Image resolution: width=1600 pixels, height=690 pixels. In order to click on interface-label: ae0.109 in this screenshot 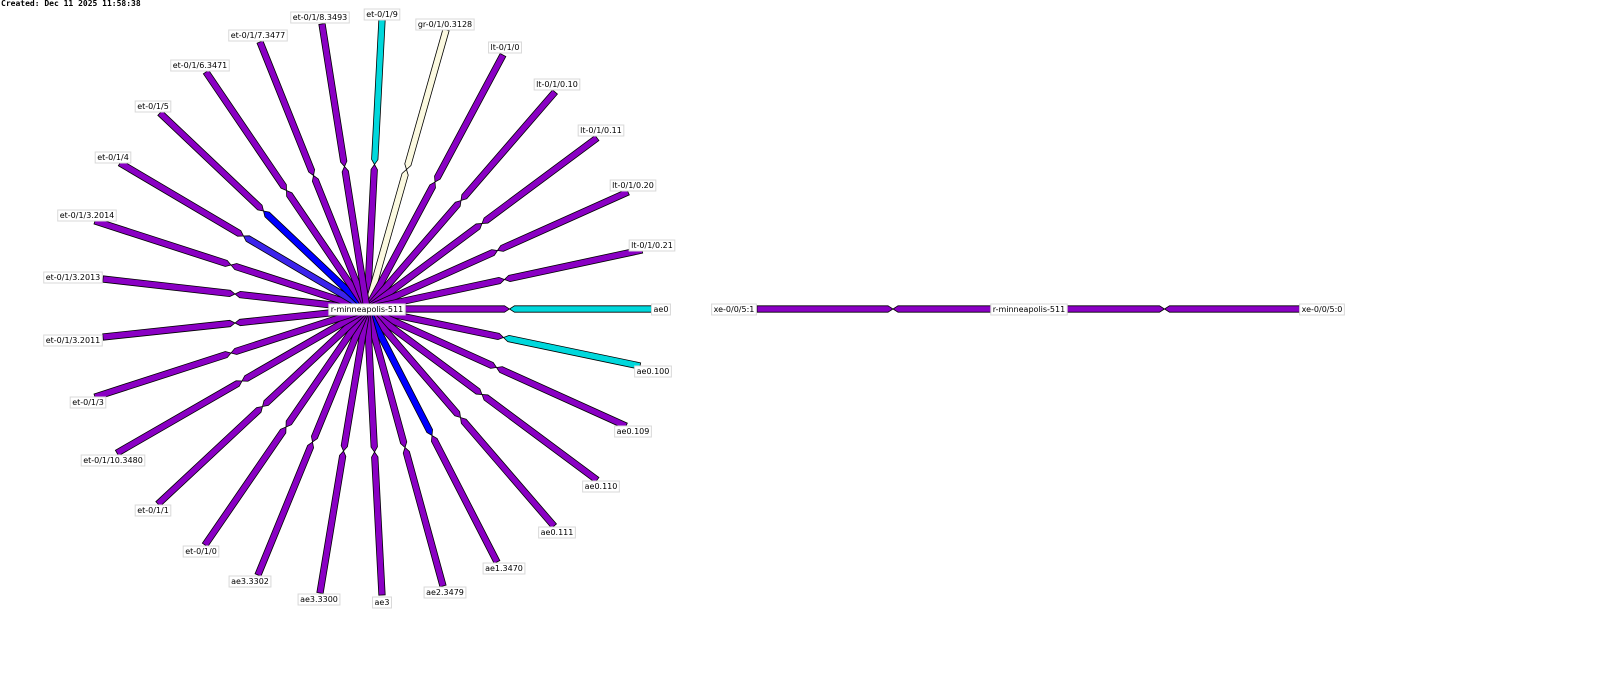, I will do `click(633, 431)`.